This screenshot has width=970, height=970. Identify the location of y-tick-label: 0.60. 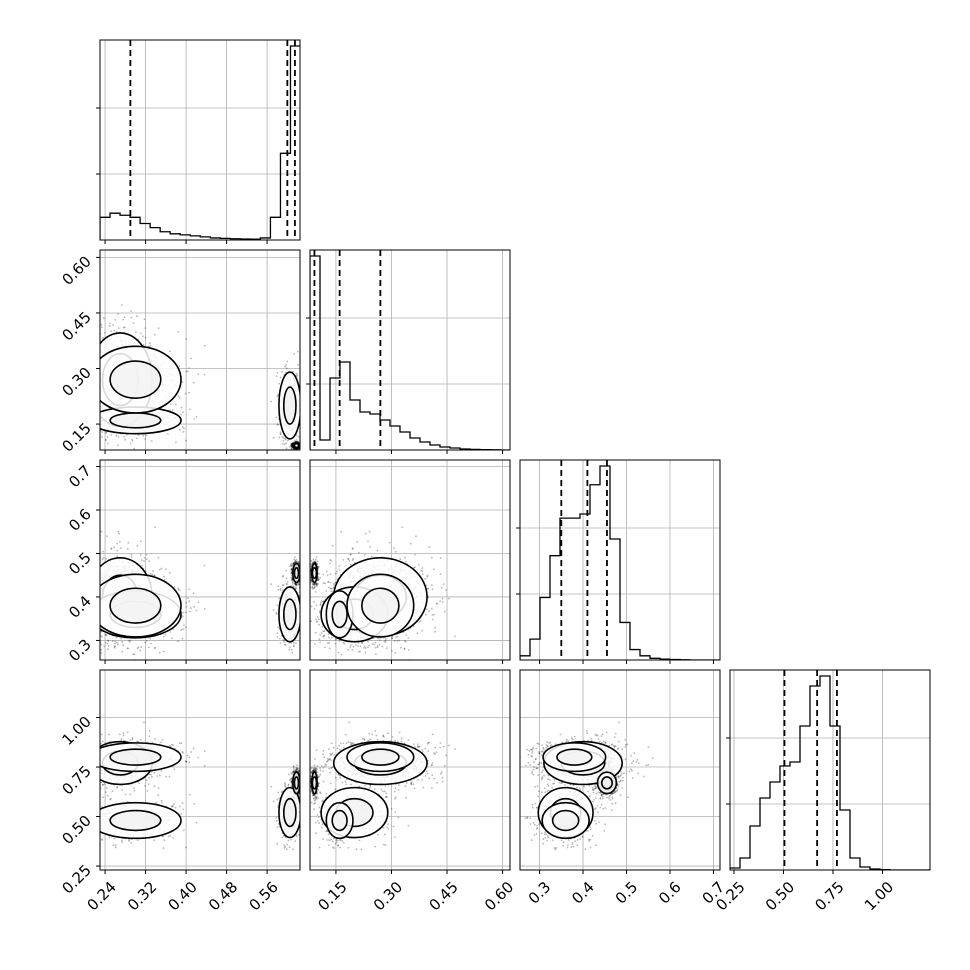
(76, 271).